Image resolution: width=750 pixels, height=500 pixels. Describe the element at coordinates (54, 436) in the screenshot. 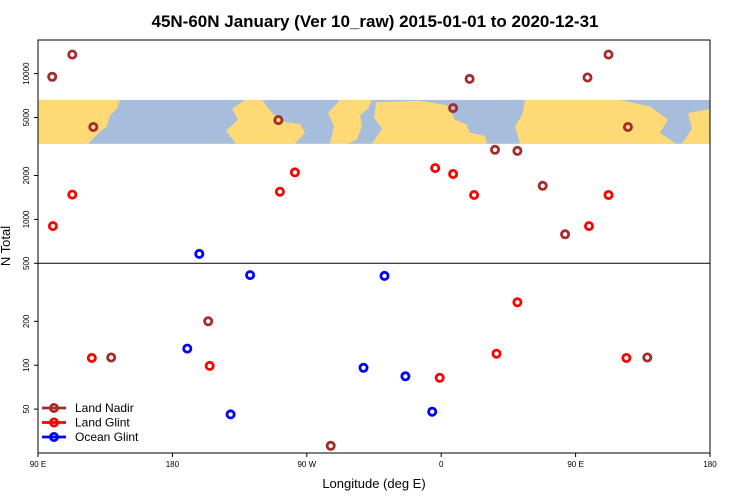

I see `legend-marker-ocean-glint` at that location.